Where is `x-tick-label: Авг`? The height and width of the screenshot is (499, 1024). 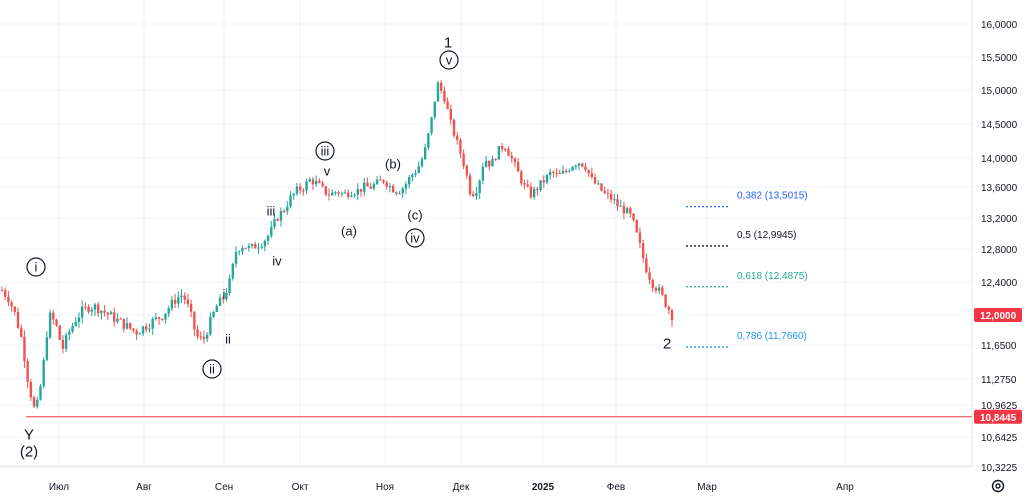
x-tick-label: Авг is located at coordinates (144, 487).